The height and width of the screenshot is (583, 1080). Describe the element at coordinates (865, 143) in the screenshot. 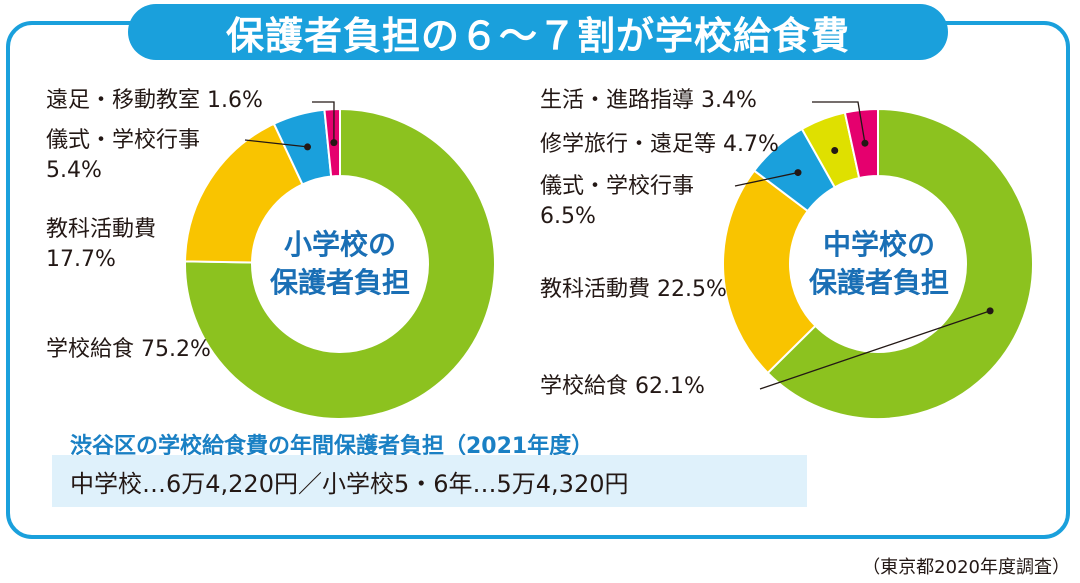

I see `jh-guidance-dot` at that location.